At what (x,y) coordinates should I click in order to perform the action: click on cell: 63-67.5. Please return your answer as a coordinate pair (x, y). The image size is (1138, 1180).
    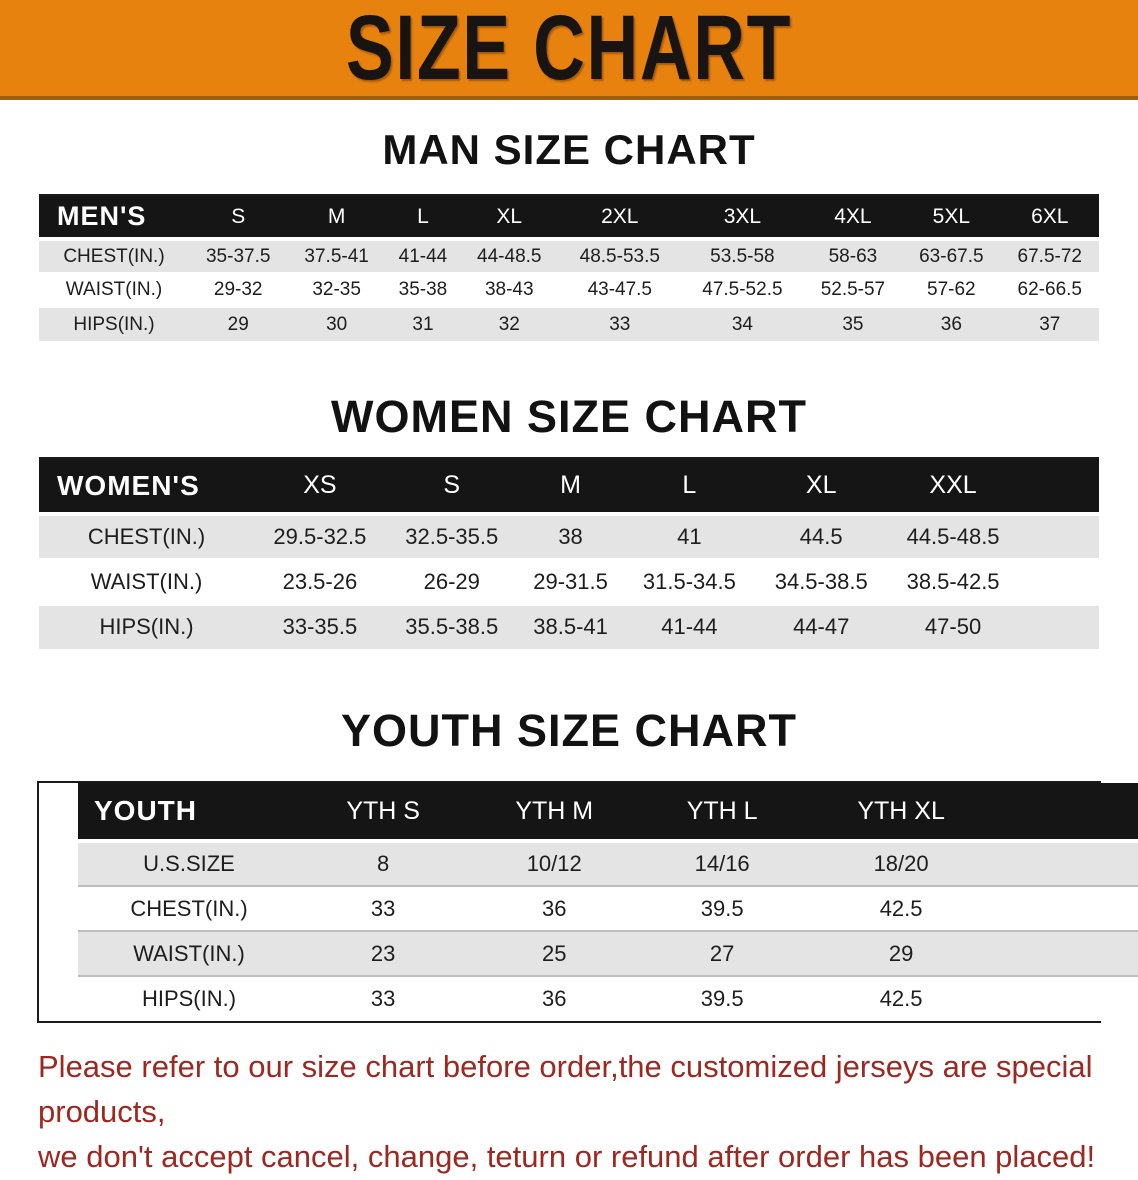
    Looking at the image, I should click on (951, 255).